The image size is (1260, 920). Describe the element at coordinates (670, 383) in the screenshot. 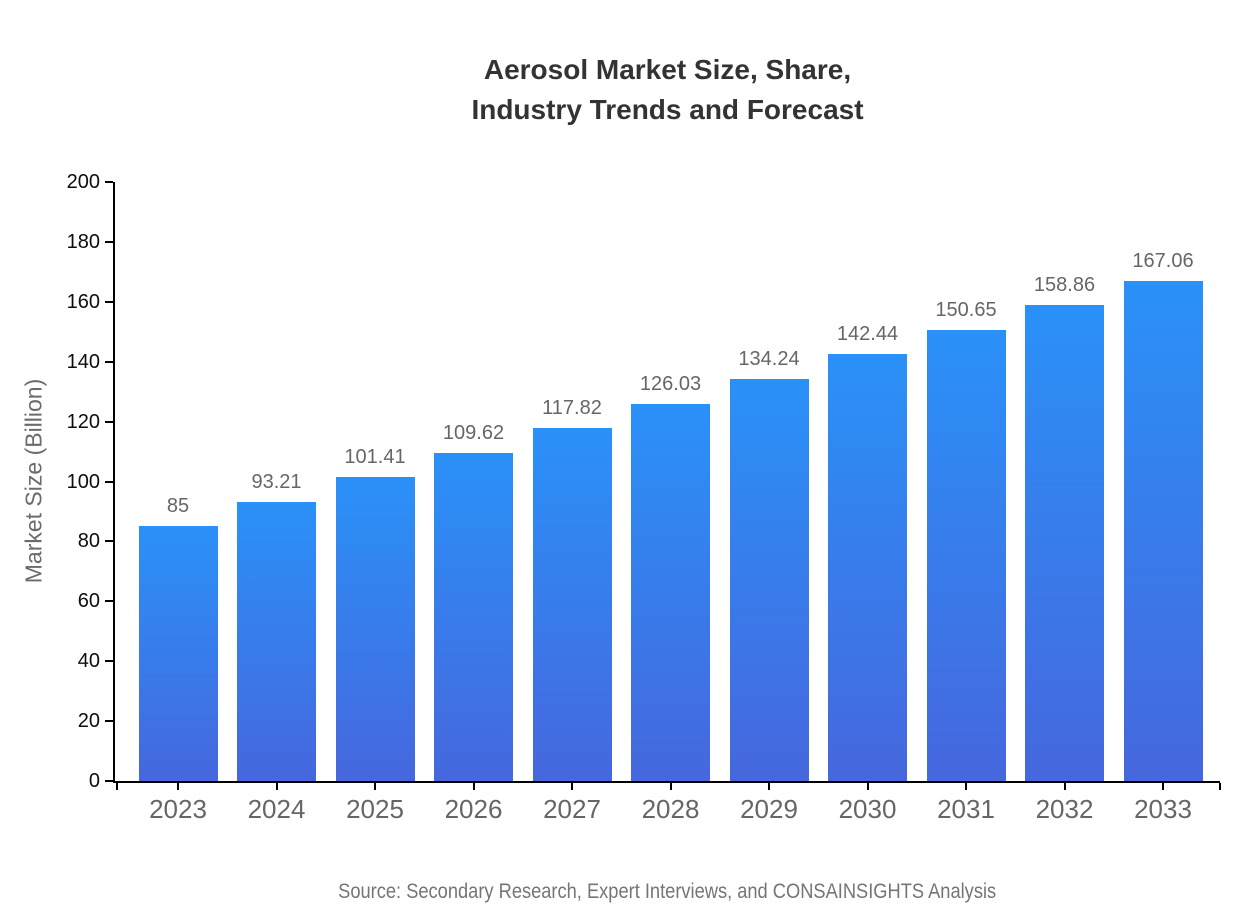

I see `bar-value-label-2028: 126.03` at that location.